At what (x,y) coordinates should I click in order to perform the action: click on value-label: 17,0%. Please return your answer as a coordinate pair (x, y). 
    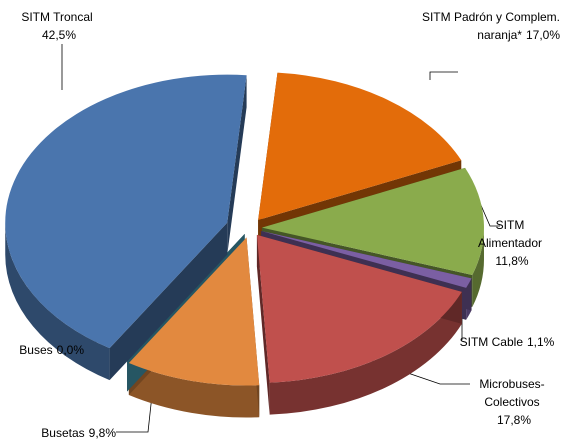
    Looking at the image, I should click on (542, 35).